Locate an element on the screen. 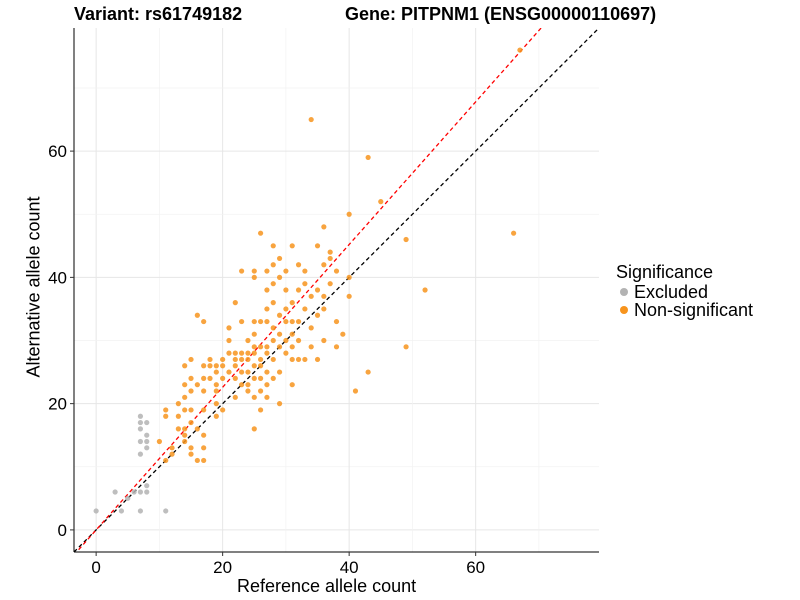  legend-marker-non-significant is located at coordinates (624, 310).